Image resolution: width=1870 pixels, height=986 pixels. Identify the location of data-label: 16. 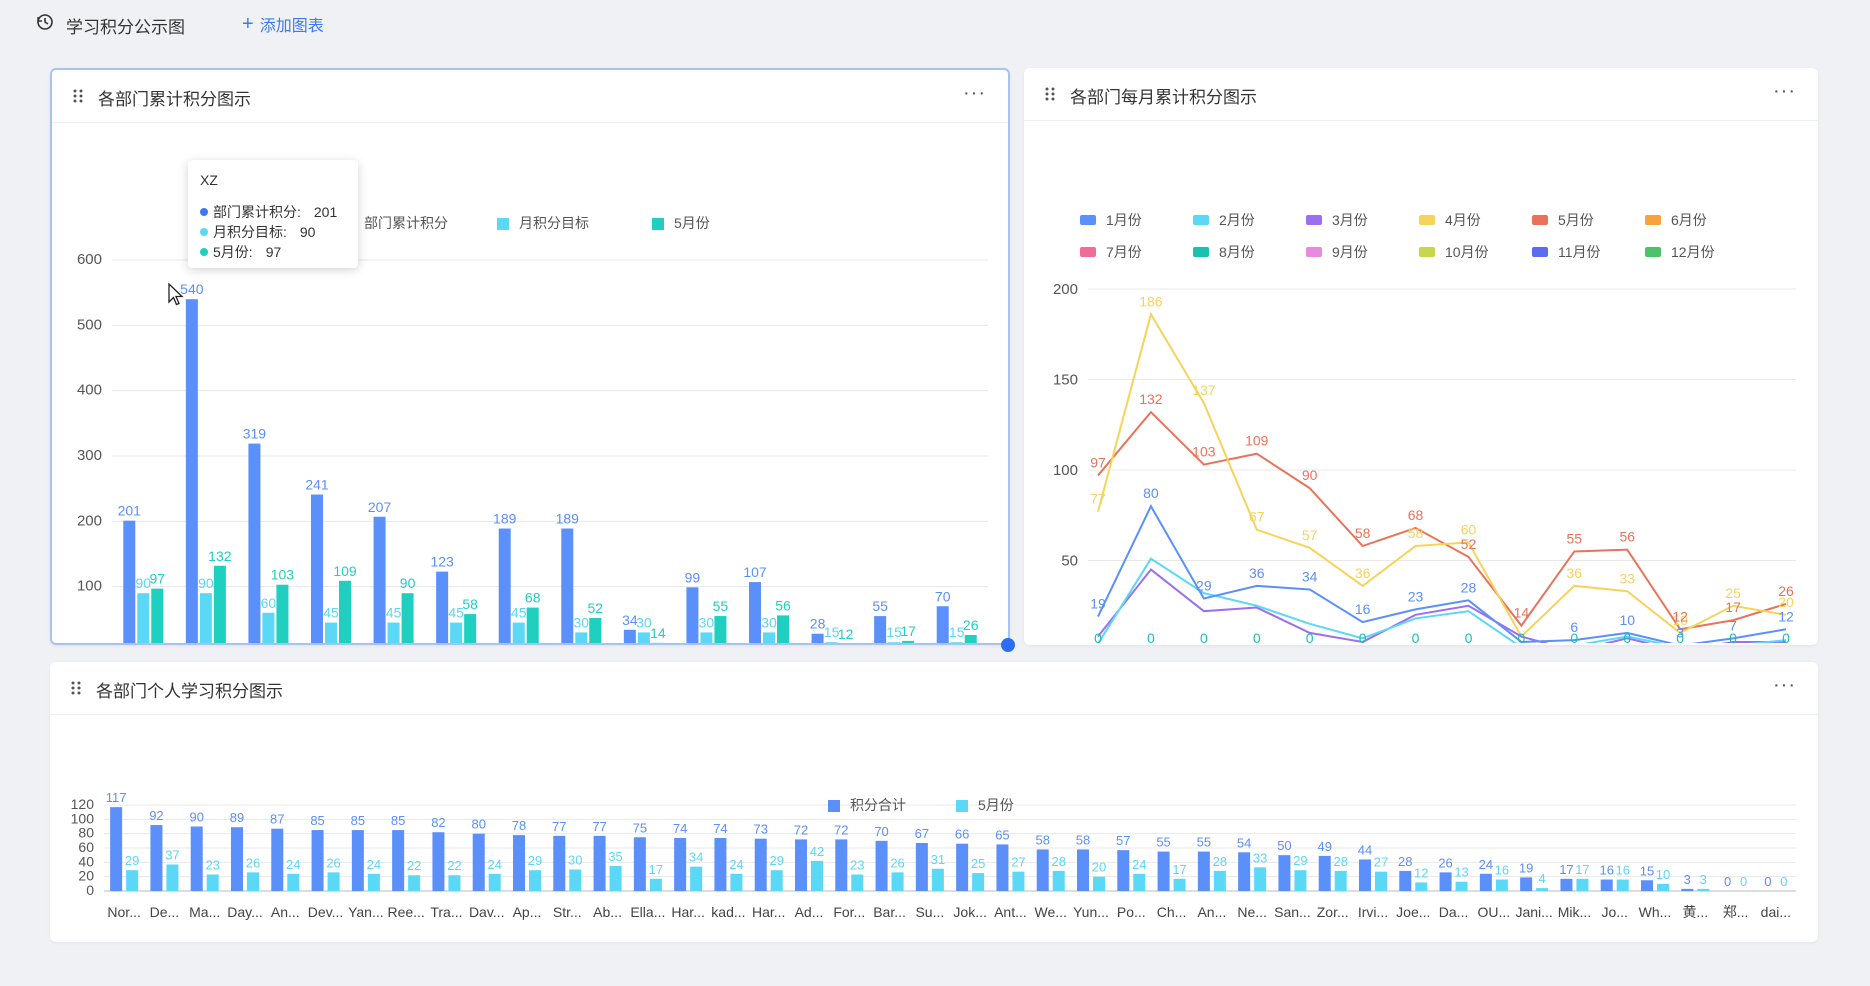
(1606, 870).